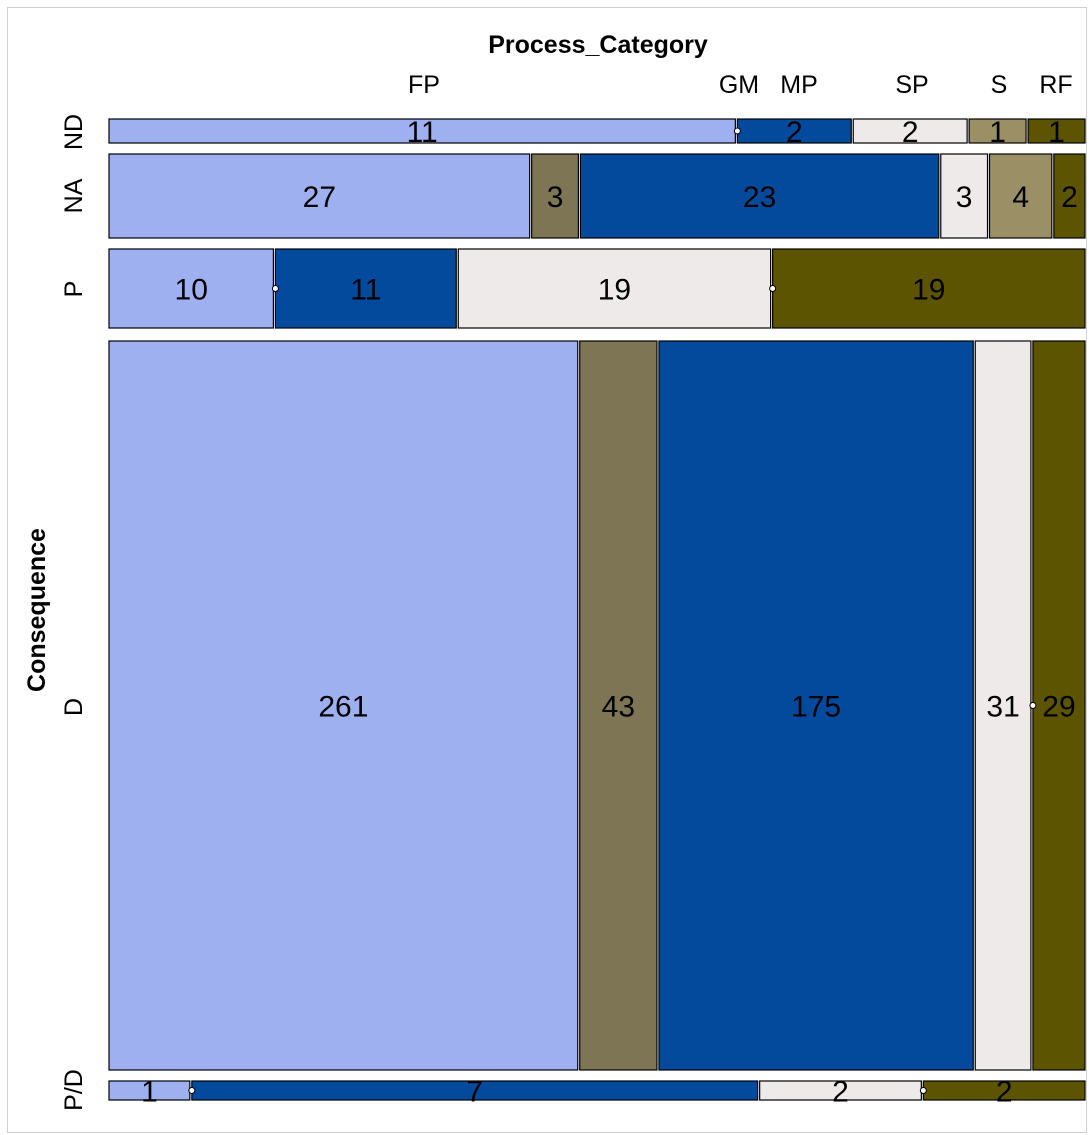 This screenshot has height=1135, width=1089. I want to click on row-label-d: D, so click(74, 707).